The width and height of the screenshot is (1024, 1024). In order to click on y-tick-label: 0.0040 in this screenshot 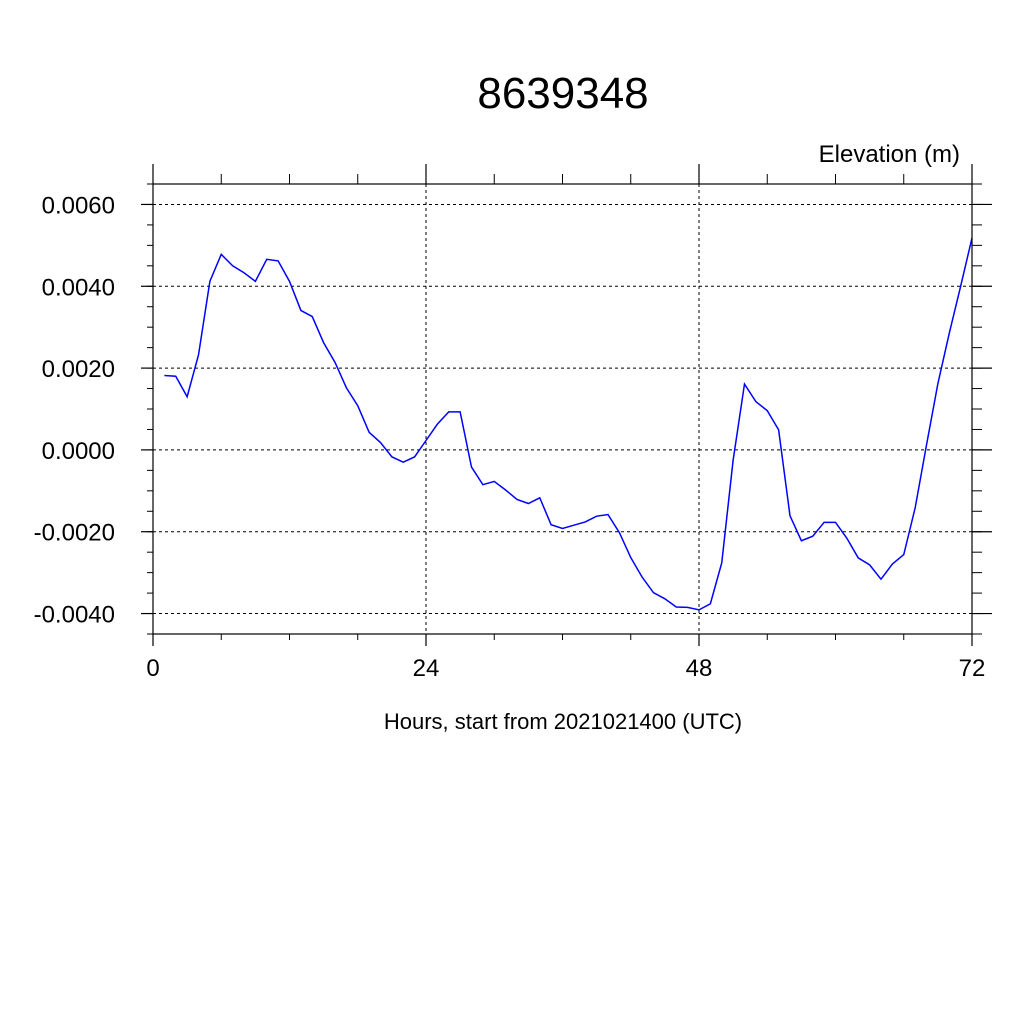, I will do `click(78, 287)`.